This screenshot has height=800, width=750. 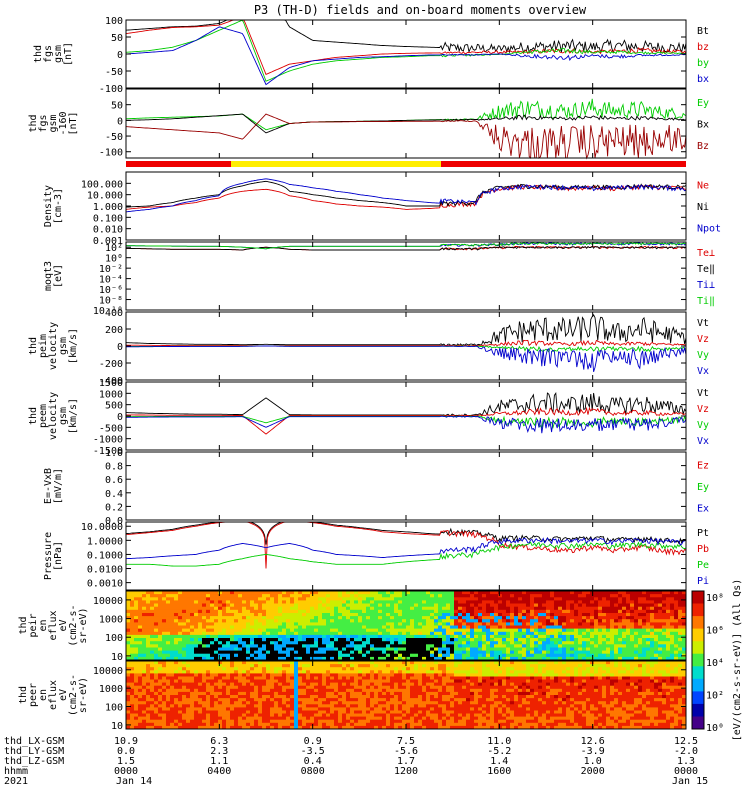 I want to click on y-tick-label: 0.001, so click(x=108, y=241).